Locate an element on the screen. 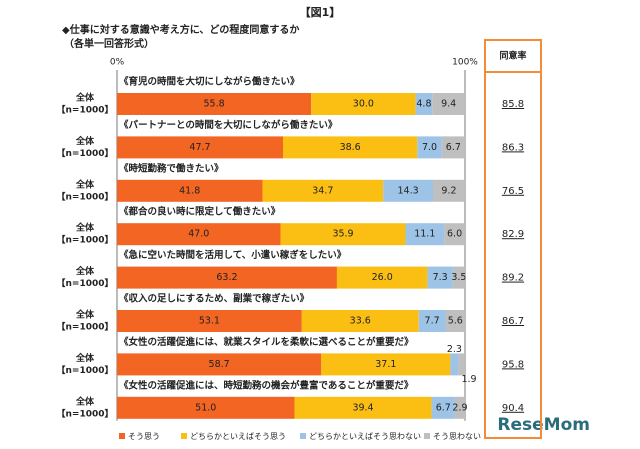 This screenshot has height=449, width=640. legend-label: そう思わない is located at coordinates (457, 436).